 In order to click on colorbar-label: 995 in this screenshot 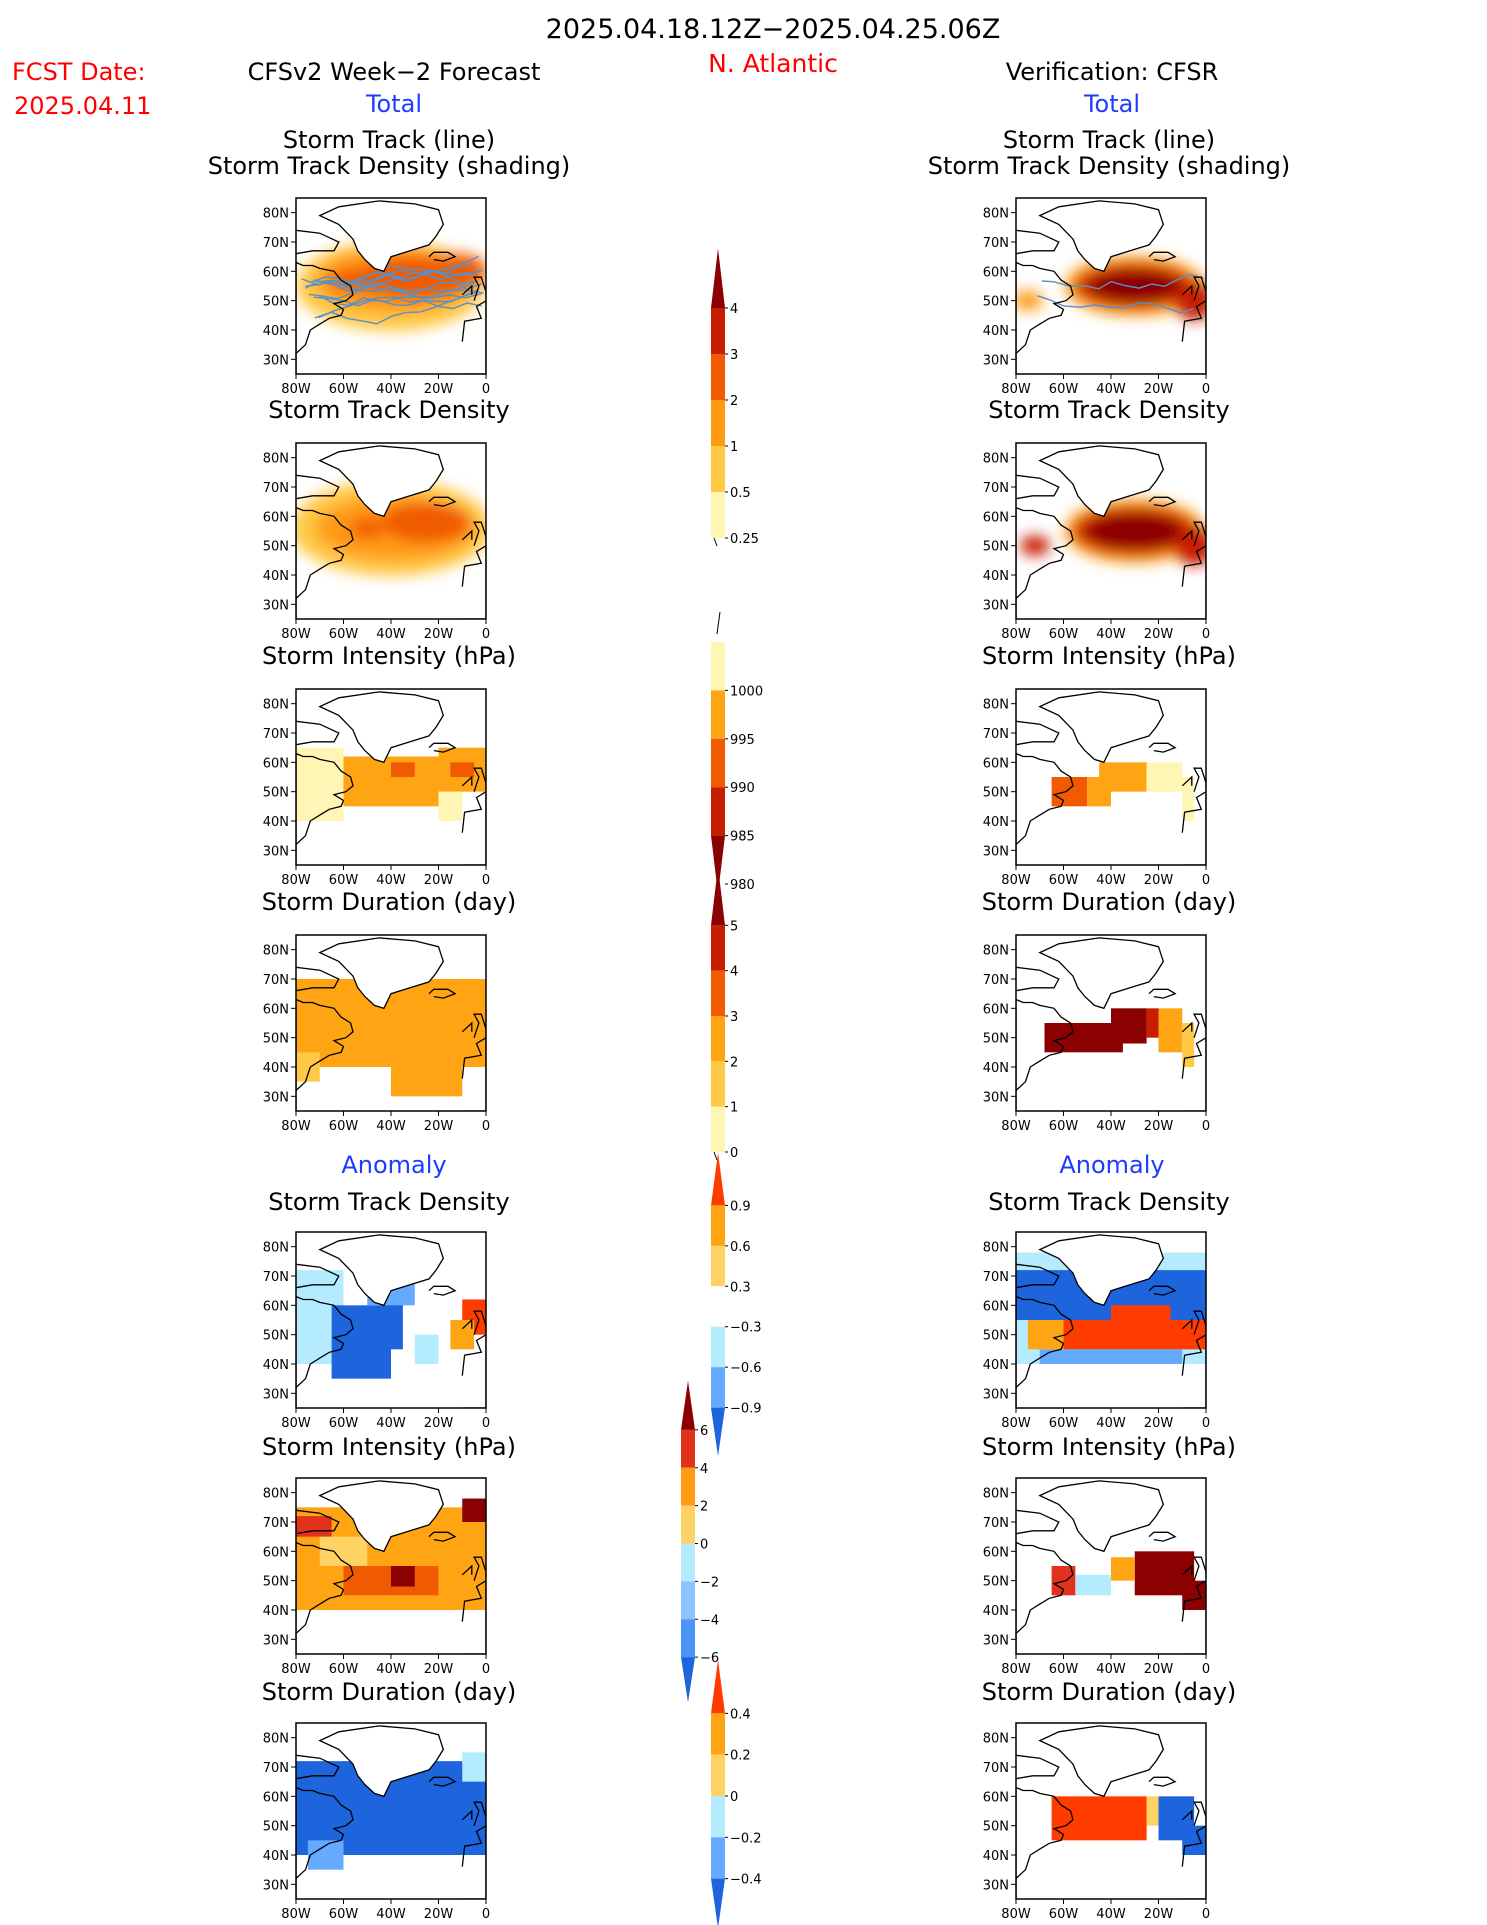, I will do `click(742, 740)`.